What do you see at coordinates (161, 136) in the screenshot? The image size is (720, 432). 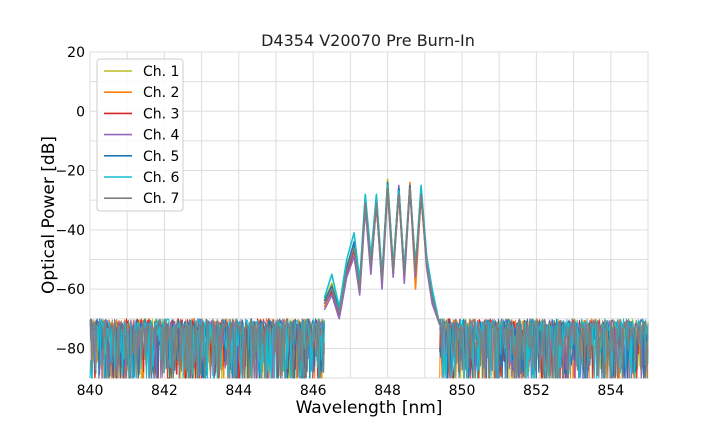 I see `legend-label: Ch. 4` at bounding box center [161, 136].